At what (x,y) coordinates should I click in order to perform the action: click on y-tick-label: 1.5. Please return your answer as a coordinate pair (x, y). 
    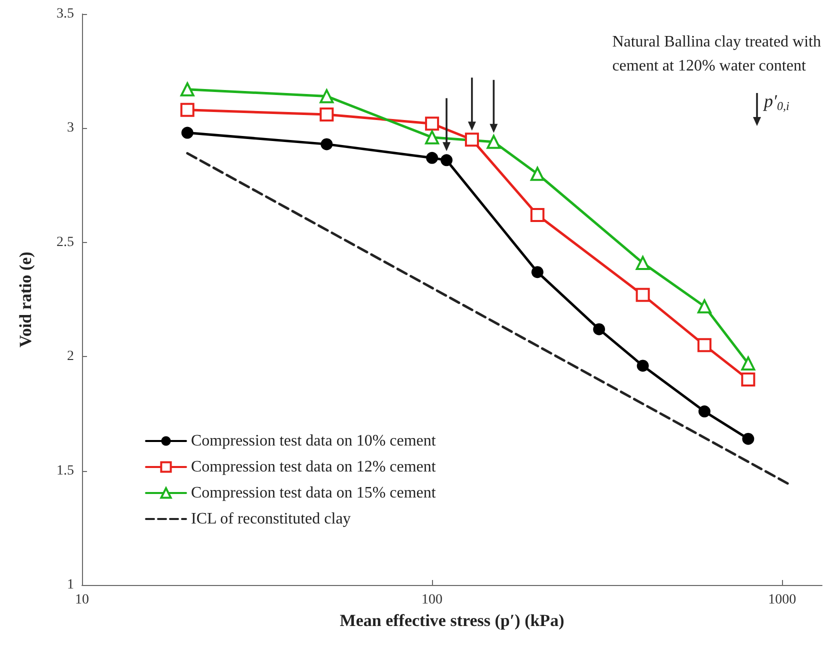
    Looking at the image, I should click on (65, 470).